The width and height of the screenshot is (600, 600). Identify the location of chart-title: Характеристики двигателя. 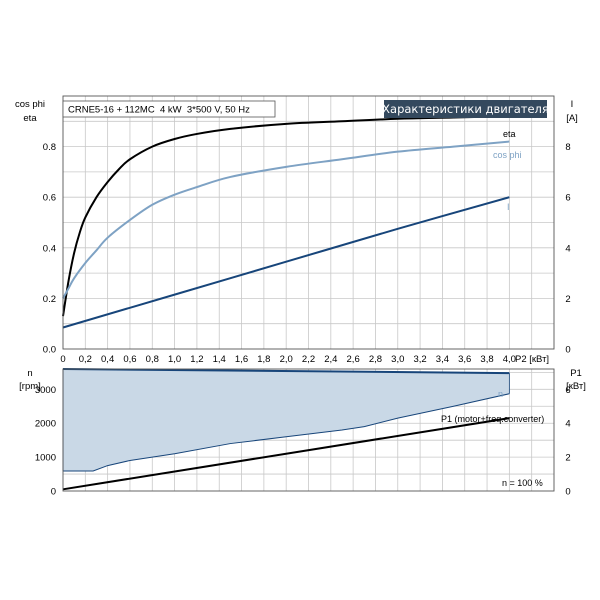
(465, 109).